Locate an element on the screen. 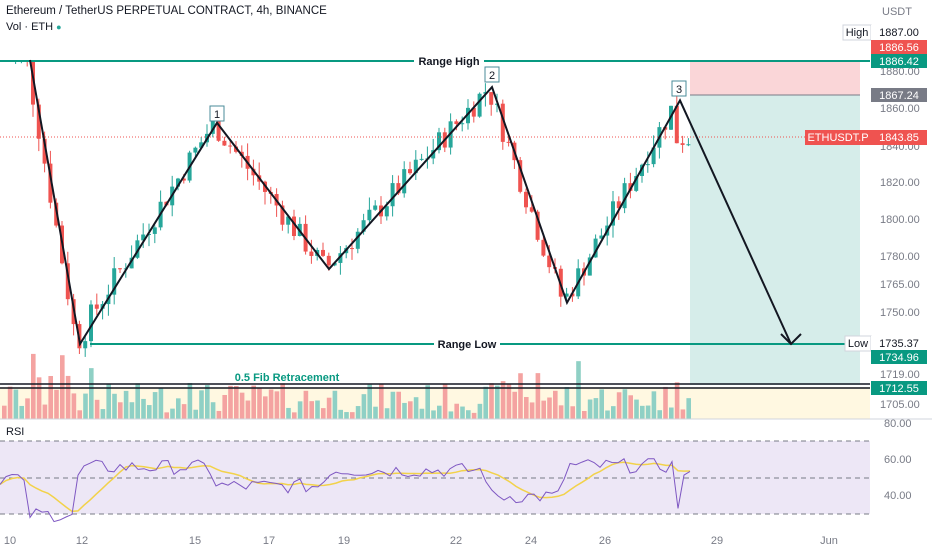 The width and height of the screenshot is (932, 550). symbol-tag-bg is located at coordinates (838, 137).